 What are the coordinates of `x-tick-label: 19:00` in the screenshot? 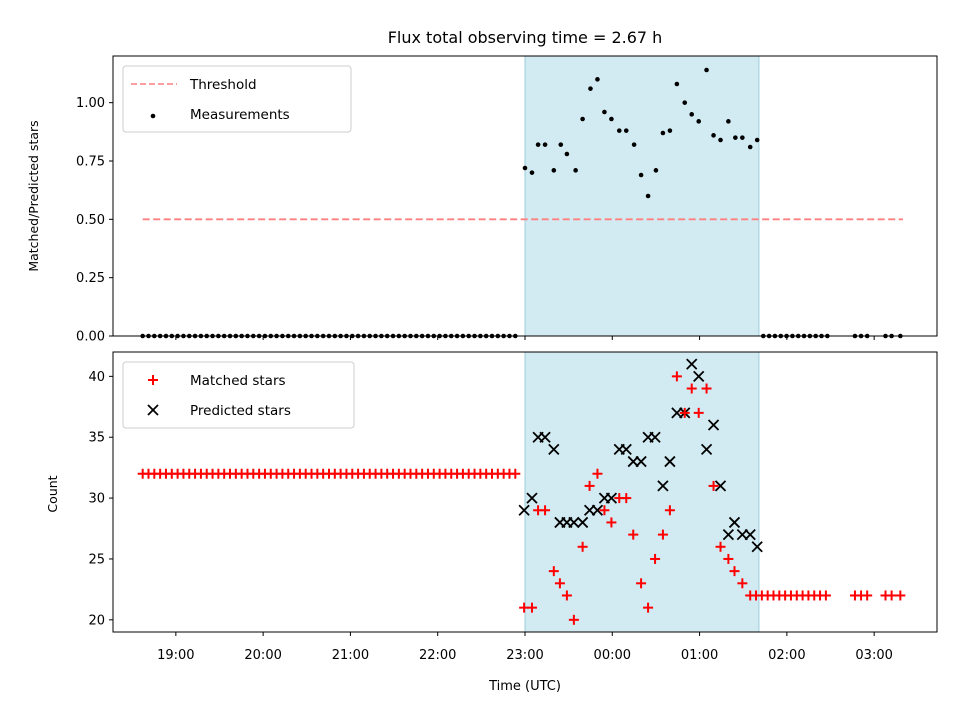 It's located at (175, 655).